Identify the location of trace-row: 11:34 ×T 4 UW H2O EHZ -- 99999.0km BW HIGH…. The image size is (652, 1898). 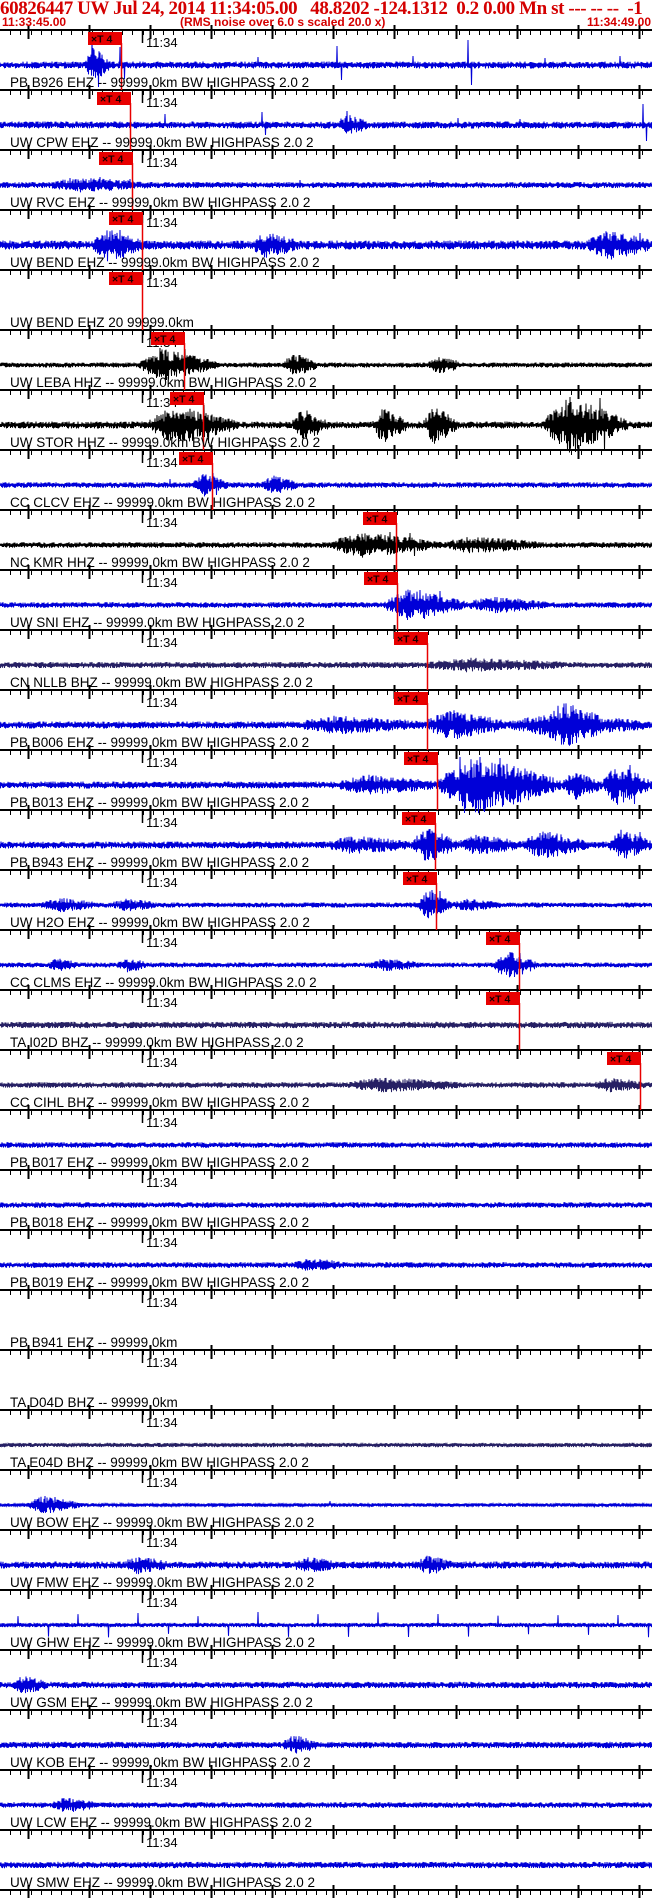
(326, 900).